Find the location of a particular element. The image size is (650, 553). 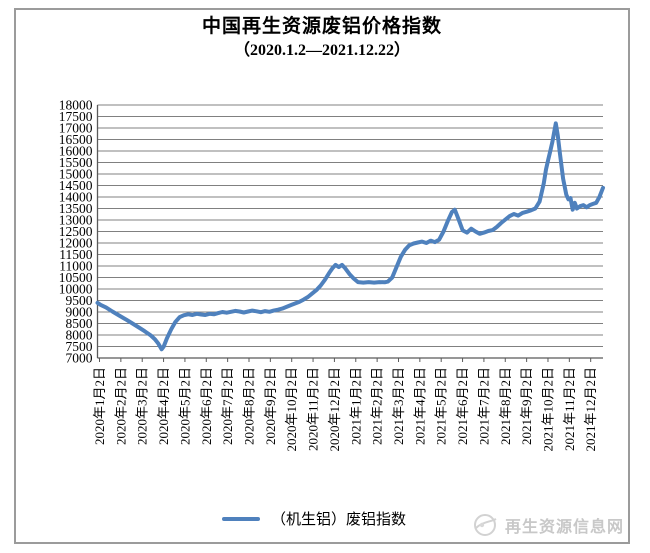

x-tick-label: 2020年7月2日 is located at coordinates (227, 406).